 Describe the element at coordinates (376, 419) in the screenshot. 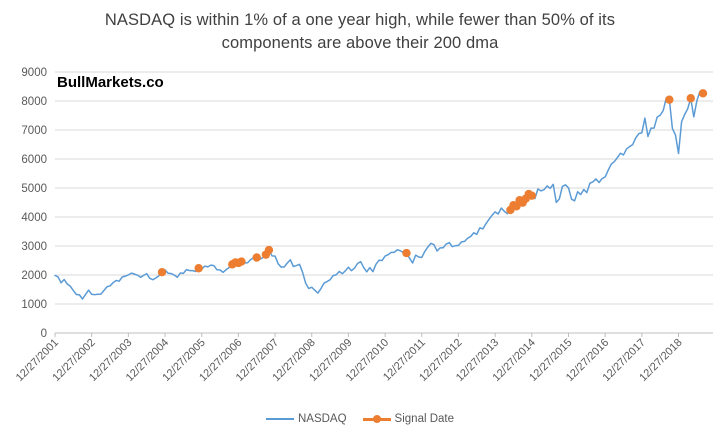

I see `signal-date-line-sample-icon` at that location.